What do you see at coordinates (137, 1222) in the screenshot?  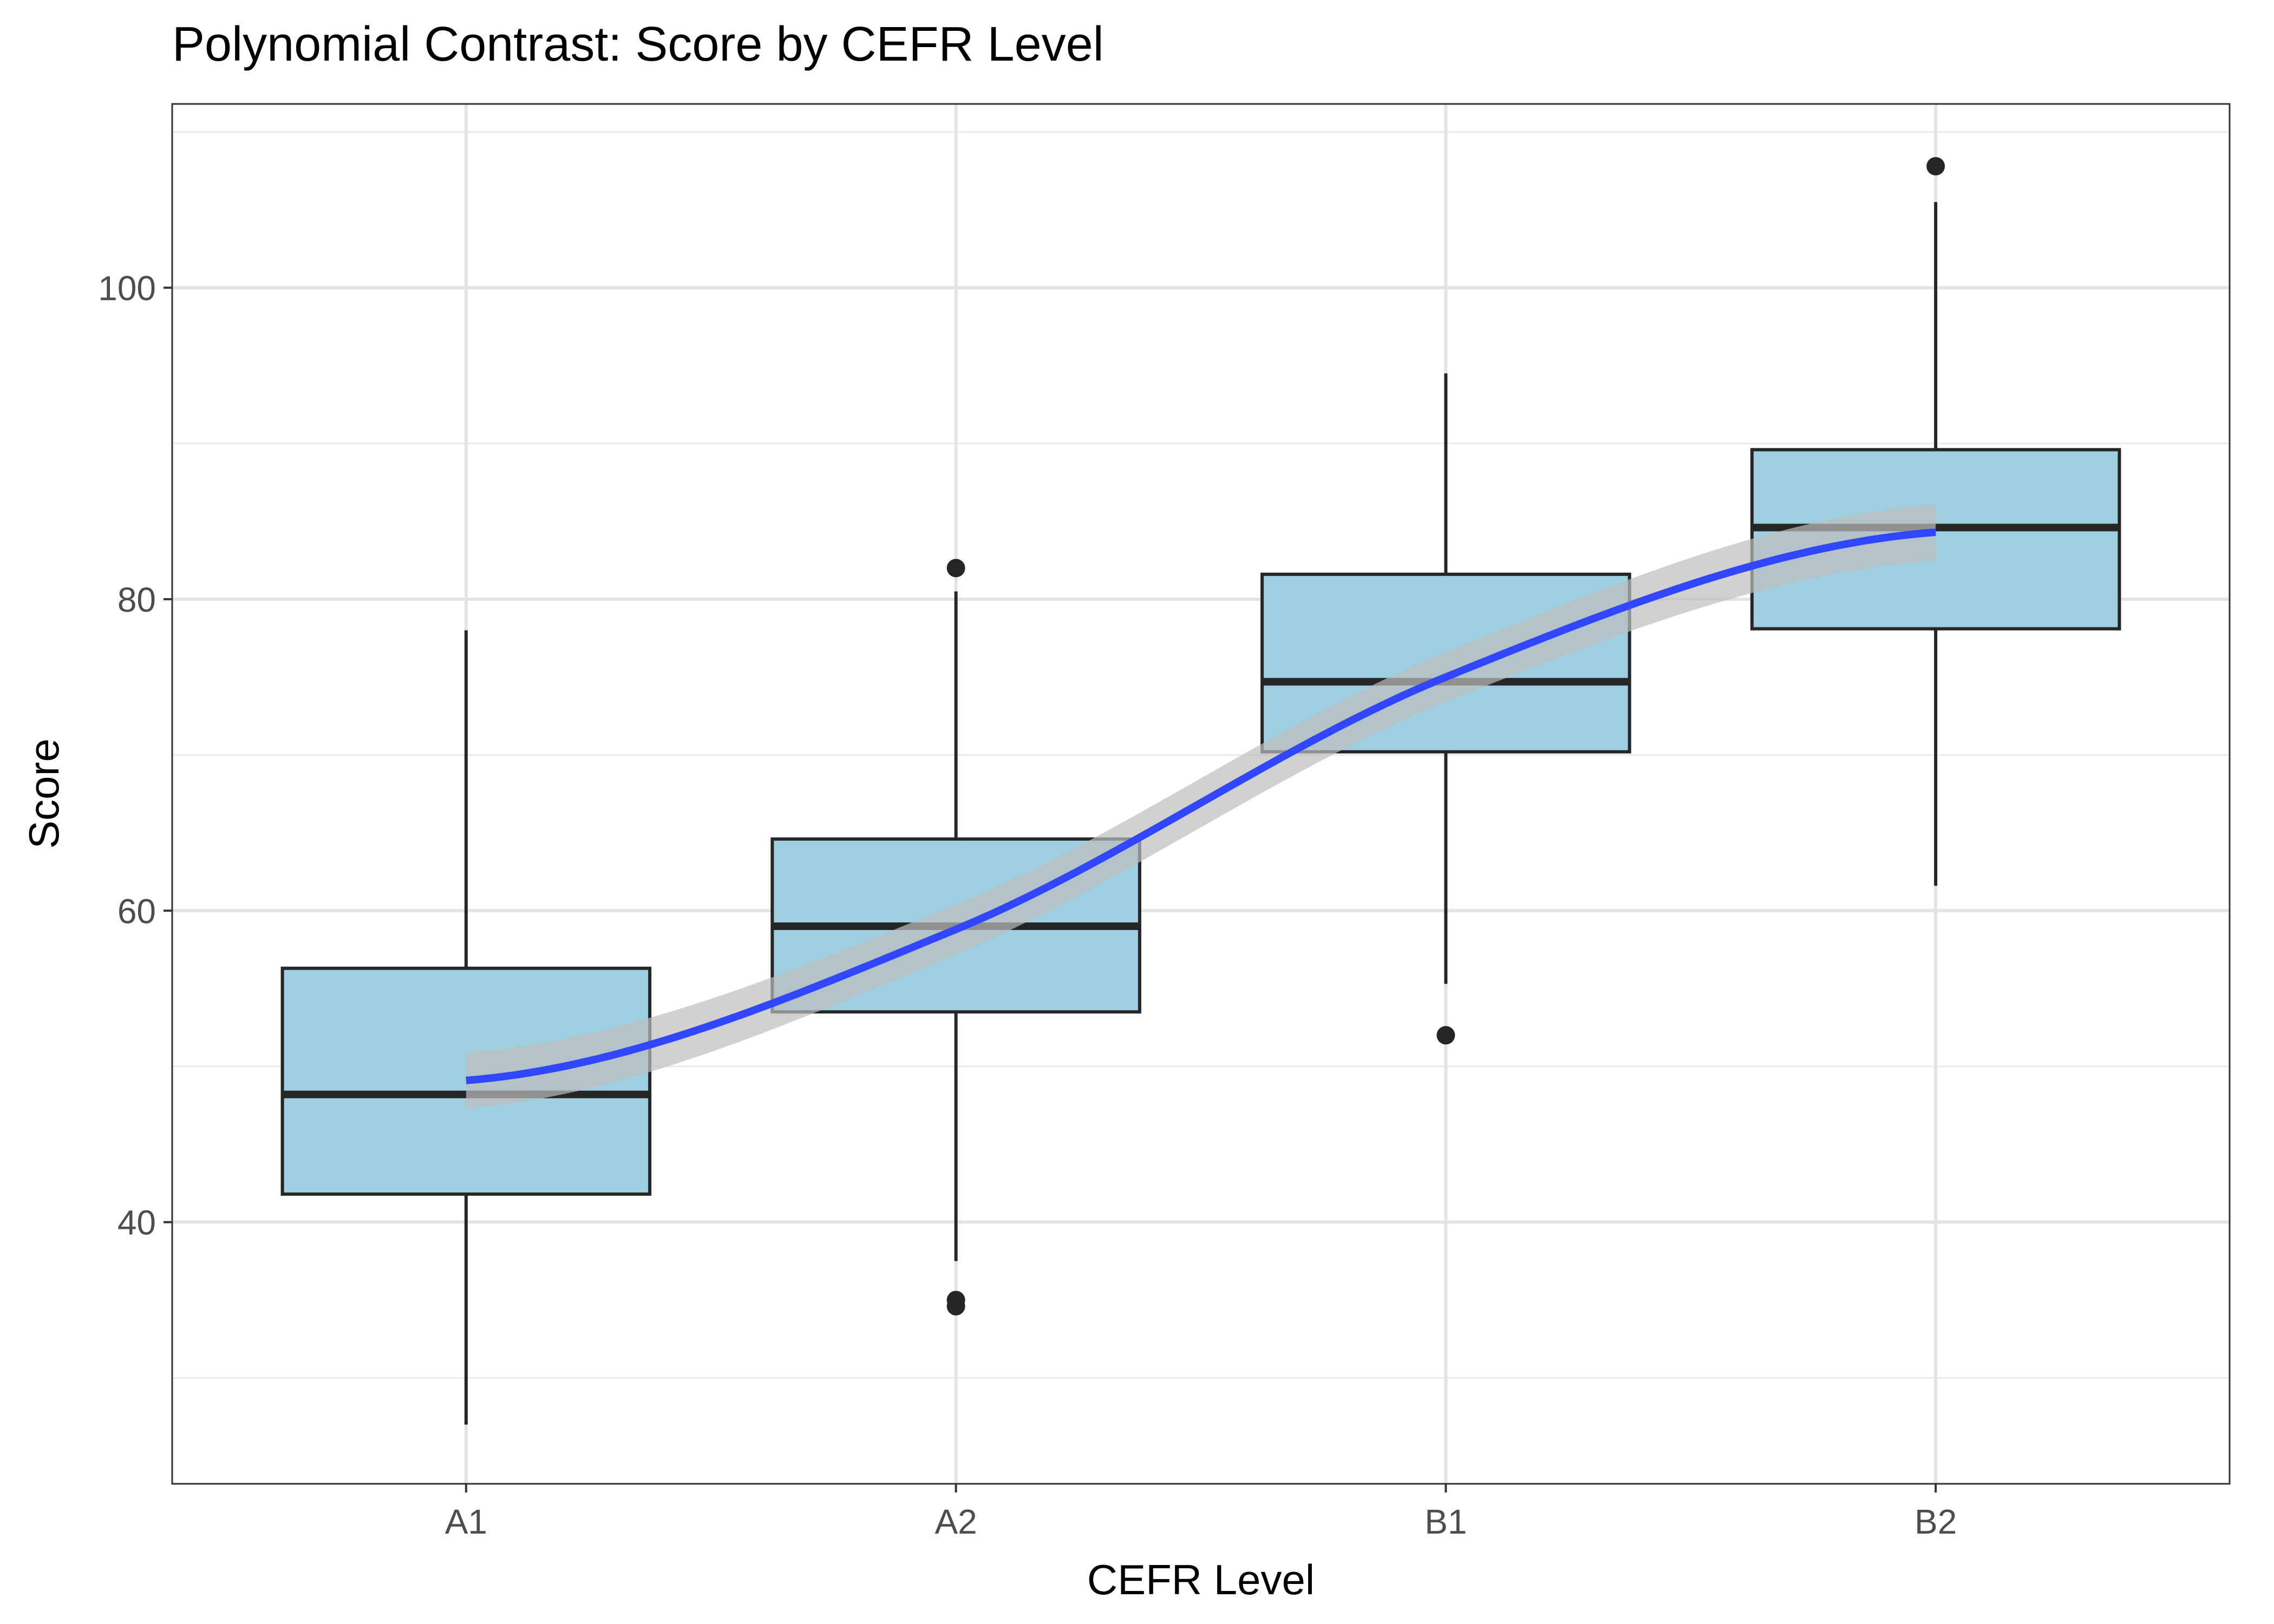 I see `y-tick-label: 40` at bounding box center [137, 1222].